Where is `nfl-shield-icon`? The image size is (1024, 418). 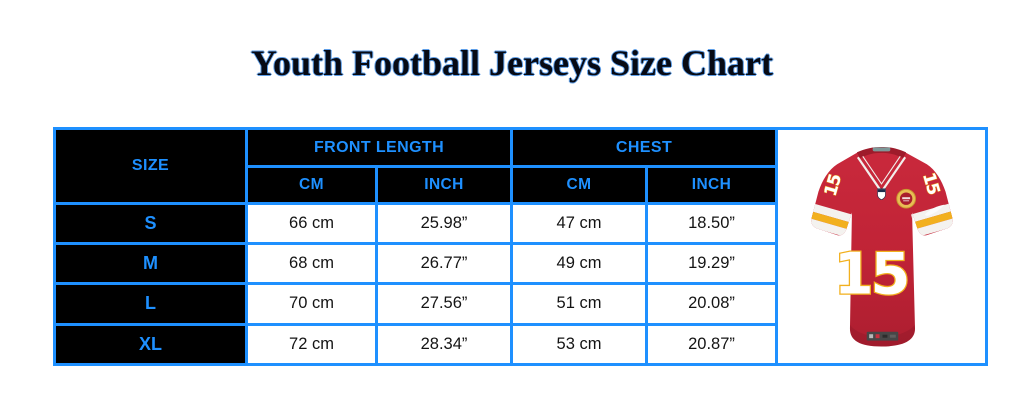
nfl-shield-icon is located at coordinates (881, 194).